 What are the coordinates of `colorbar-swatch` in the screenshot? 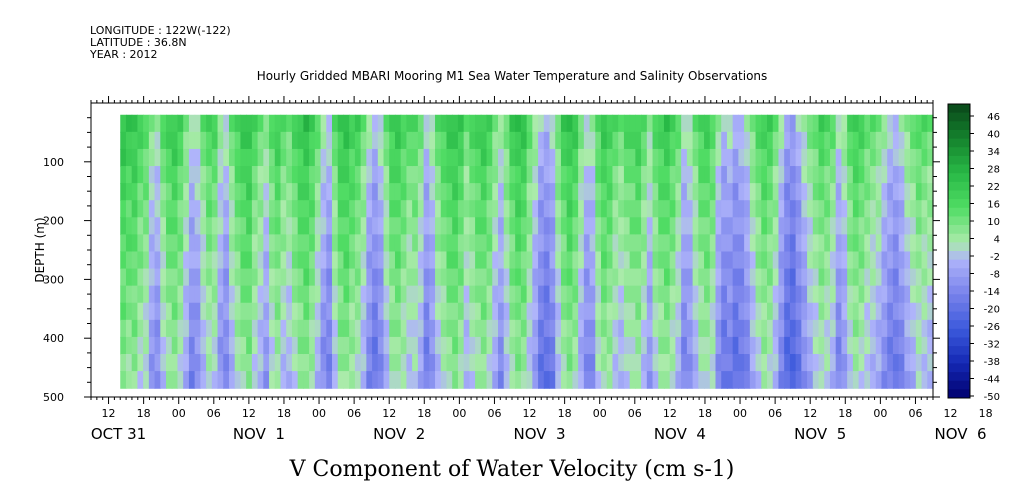 It's located at (959, 247).